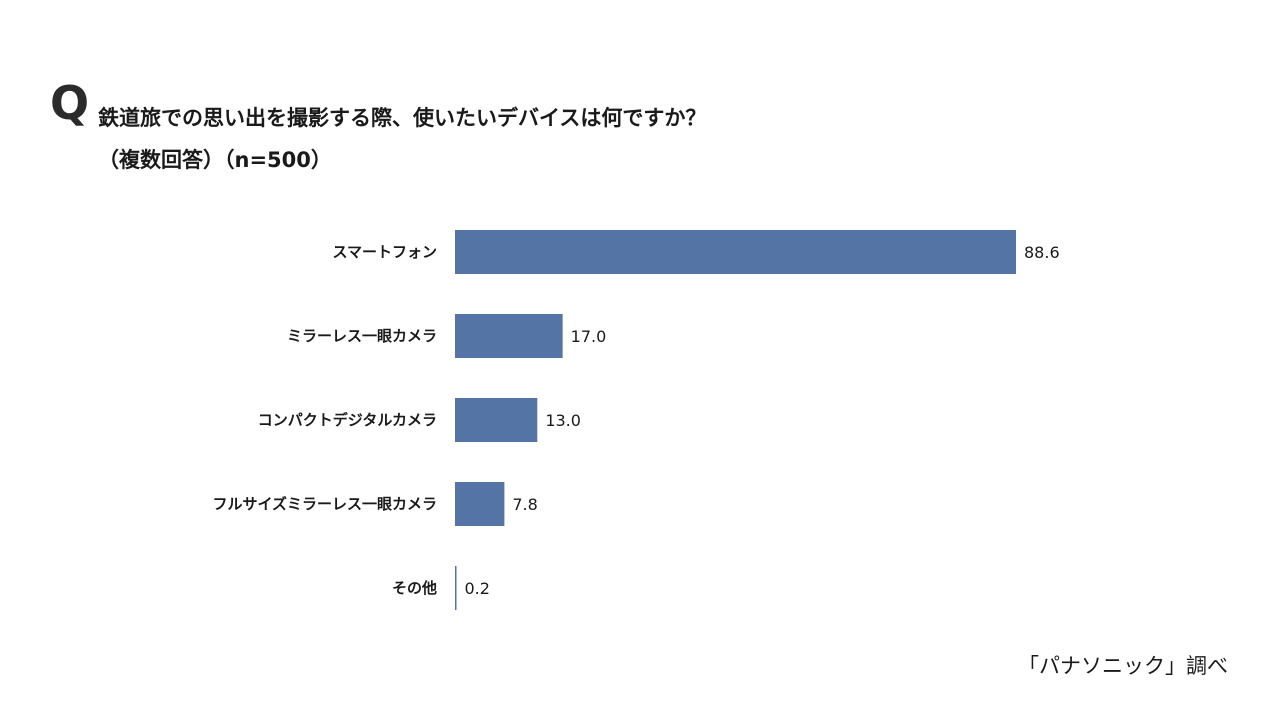 The width and height of the screenshot is (1280, 720). I want to click on chart-subtitle: （複数回答）（n=500）, so click(215, 160).